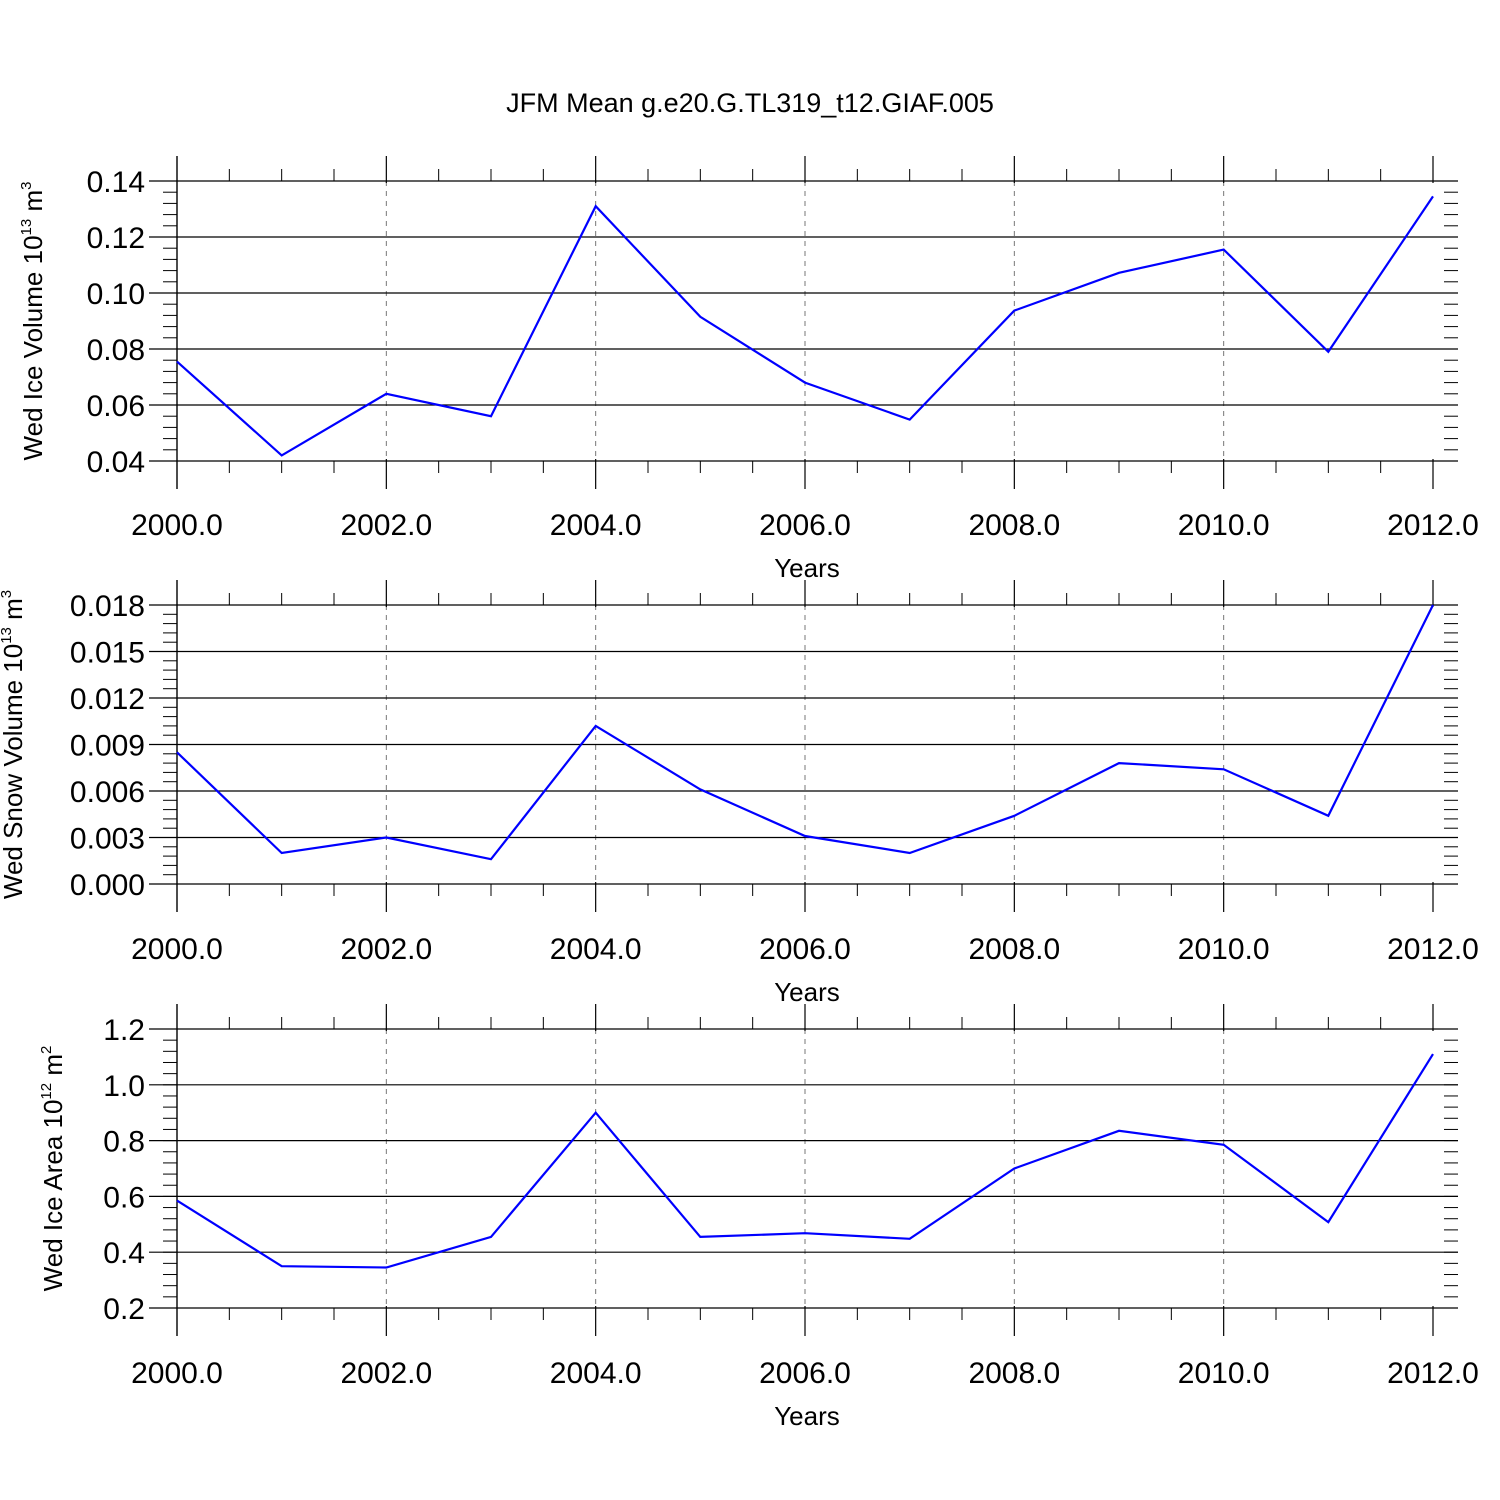  Describe the element at coordinates (750, 103) in the screenshot. I see `chart-title: JFM Mean g.e20.G.TL319_t12.GIAF.005` at that location.